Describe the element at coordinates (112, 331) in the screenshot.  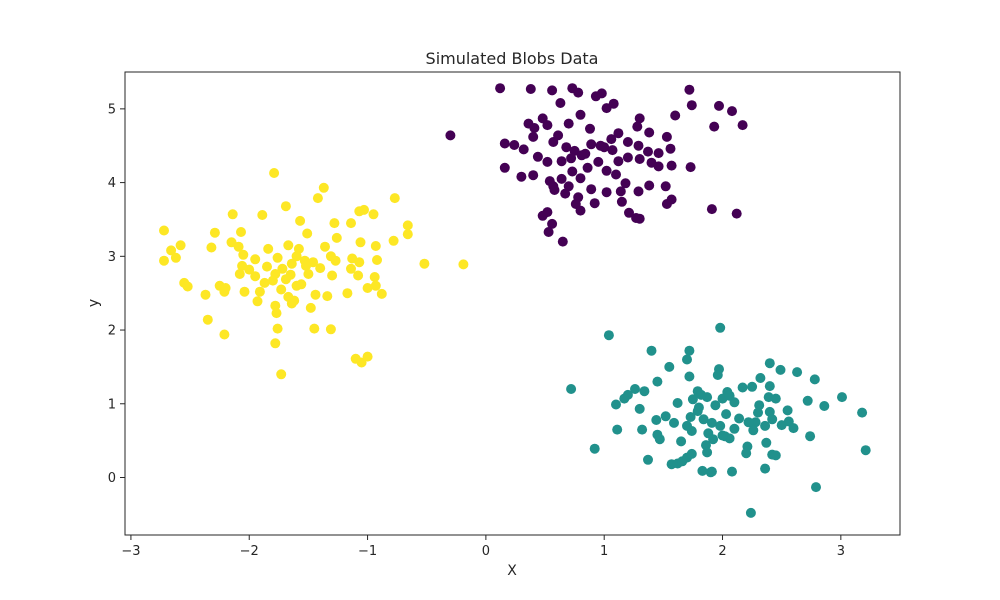
I see `y-tick-label: 2` at that location.